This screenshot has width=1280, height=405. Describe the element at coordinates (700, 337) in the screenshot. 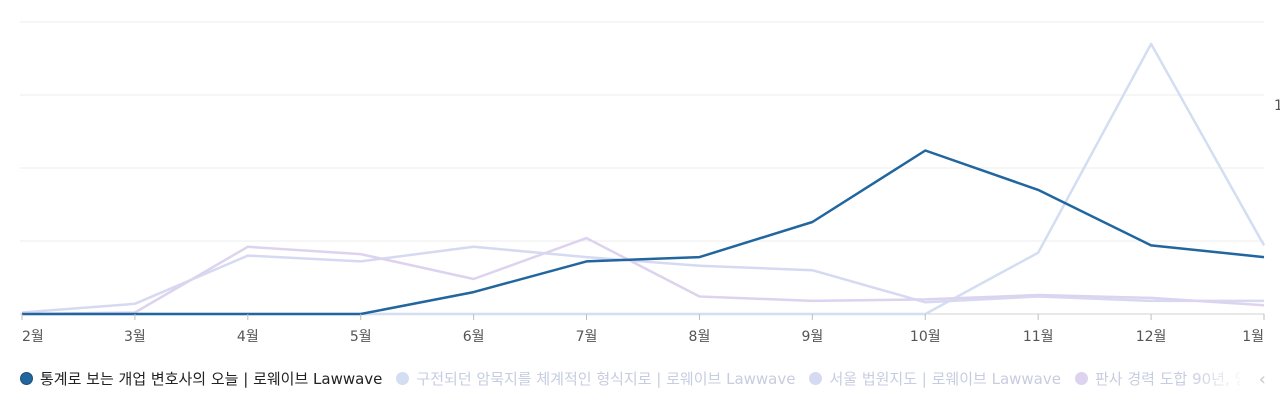

I see `x-tick-label: 8월` at that location.